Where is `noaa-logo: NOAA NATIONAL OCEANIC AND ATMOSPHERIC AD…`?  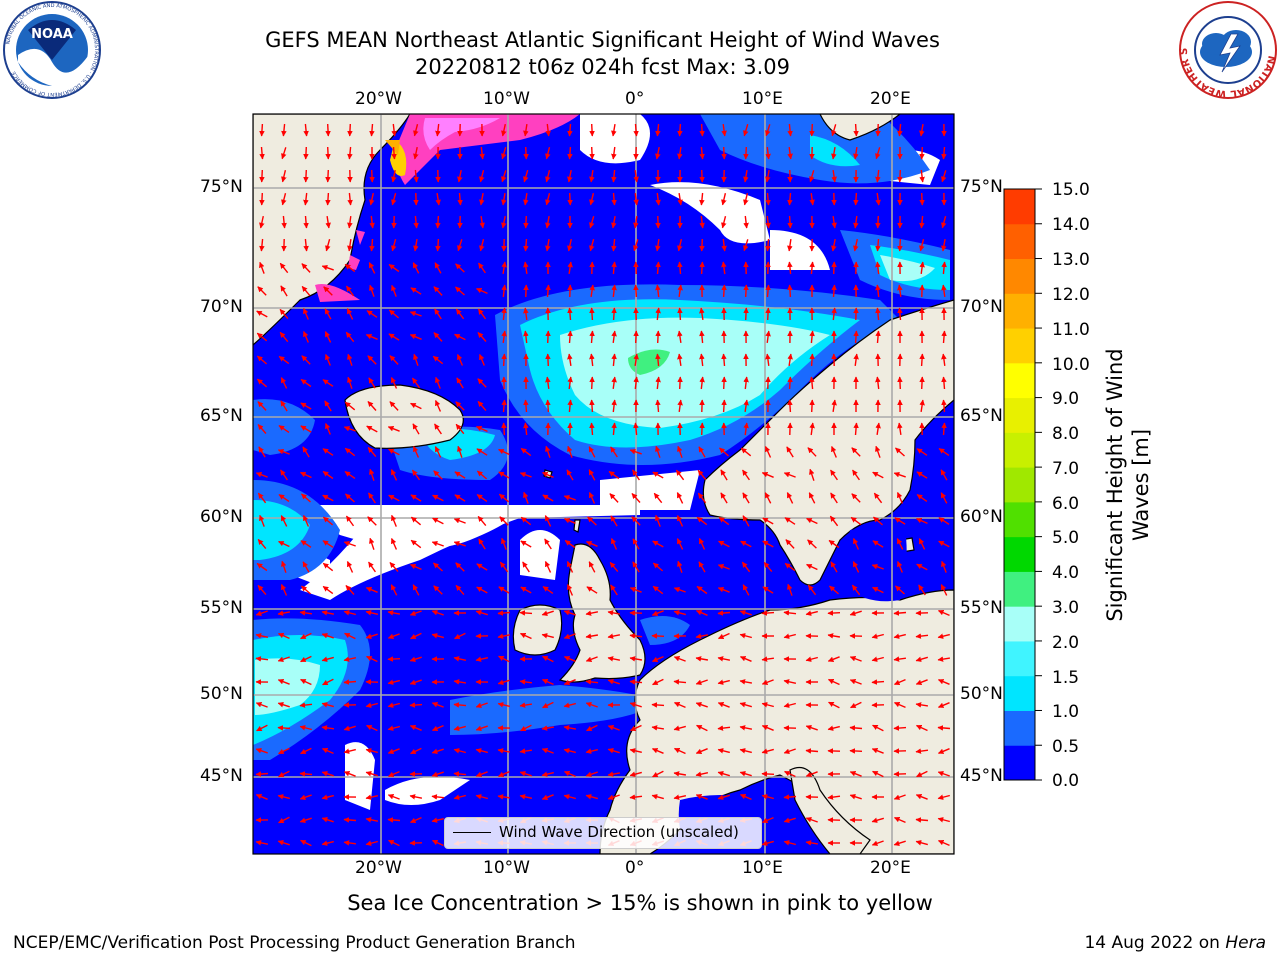 noaa-logo: NOAA NATIONAL OCEANIC AND ATMOSPHERIC AD… is located at coordinates (52, 50).